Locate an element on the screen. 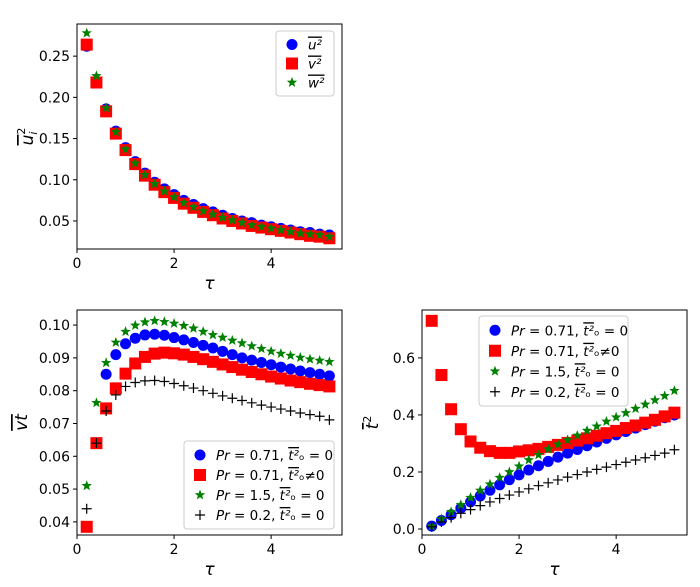  legend-label: Pr = 0.2, t²ₒ = 0 is located at coordinates (565, 393).